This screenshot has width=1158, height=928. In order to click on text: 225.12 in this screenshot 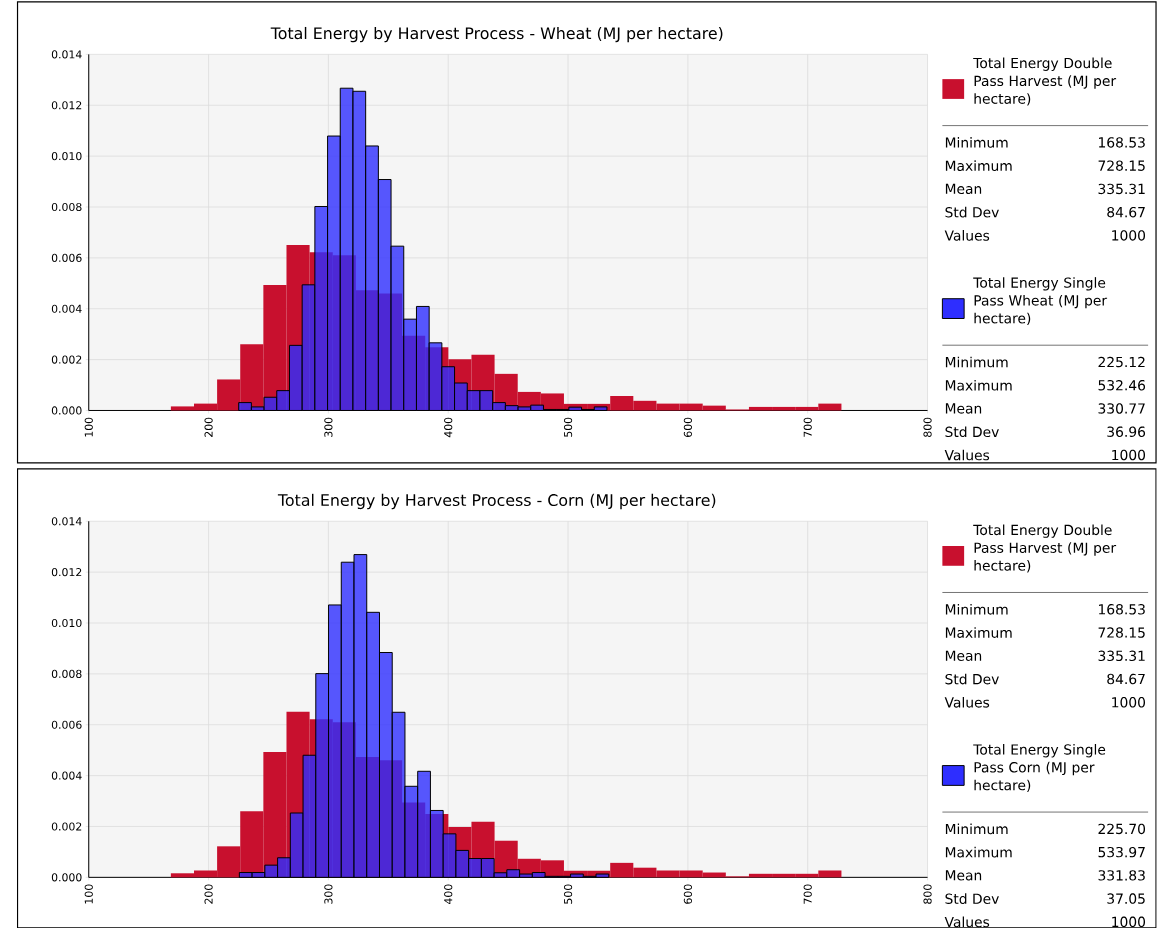, I will do `click(1121, 362)`.